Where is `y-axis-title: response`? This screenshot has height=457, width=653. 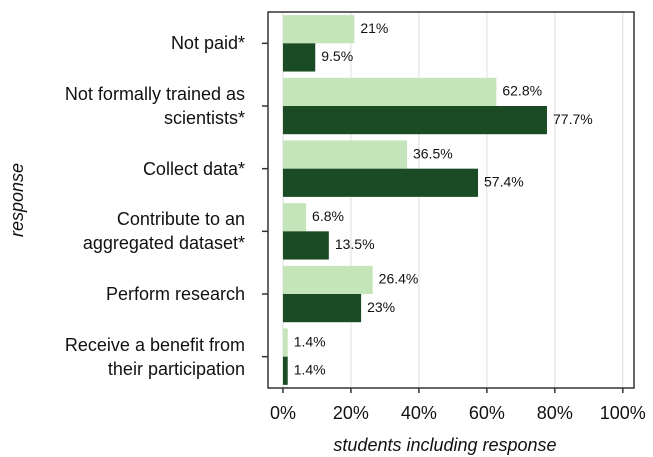 y-axis-title: response is located at coordinates (17, 200).